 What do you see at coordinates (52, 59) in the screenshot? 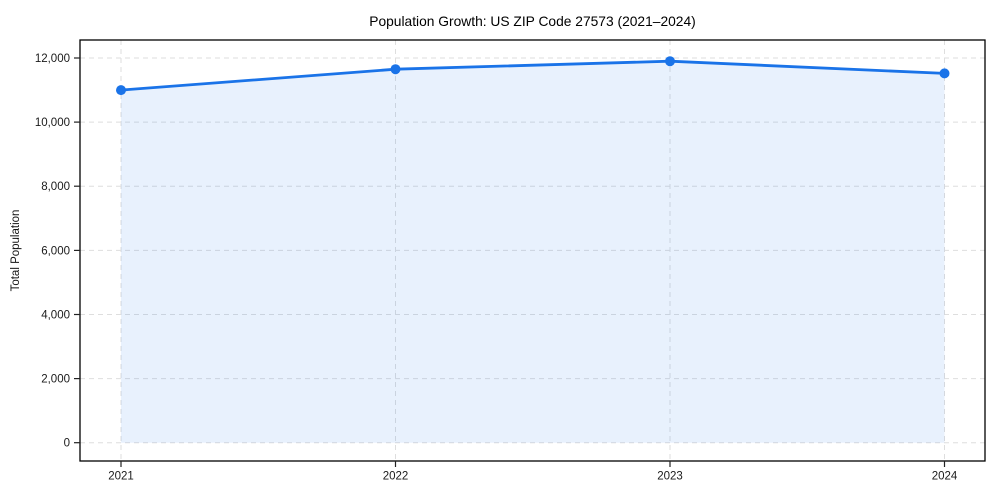
I see `y-tick-label: 12,000` at bounding box center [52, 59].